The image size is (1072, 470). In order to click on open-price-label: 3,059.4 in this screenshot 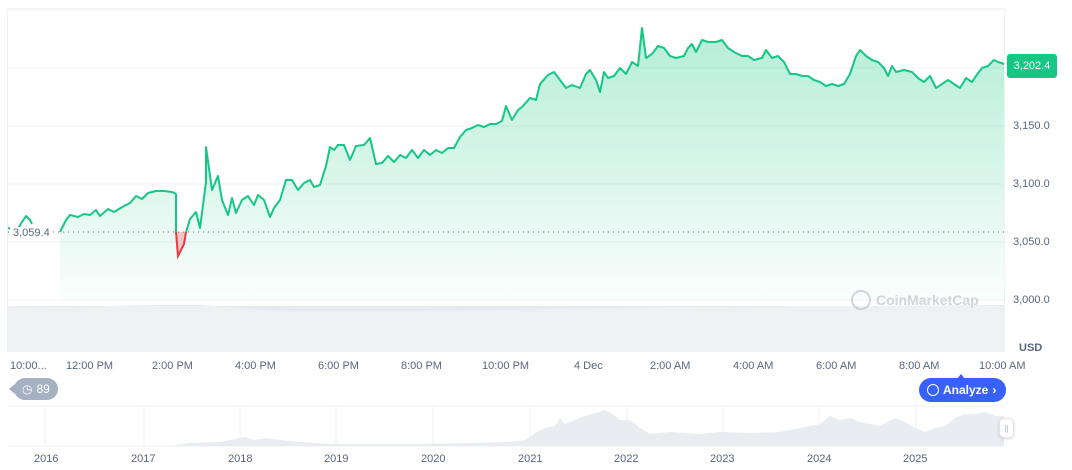, I will do `click(31, 233)`.